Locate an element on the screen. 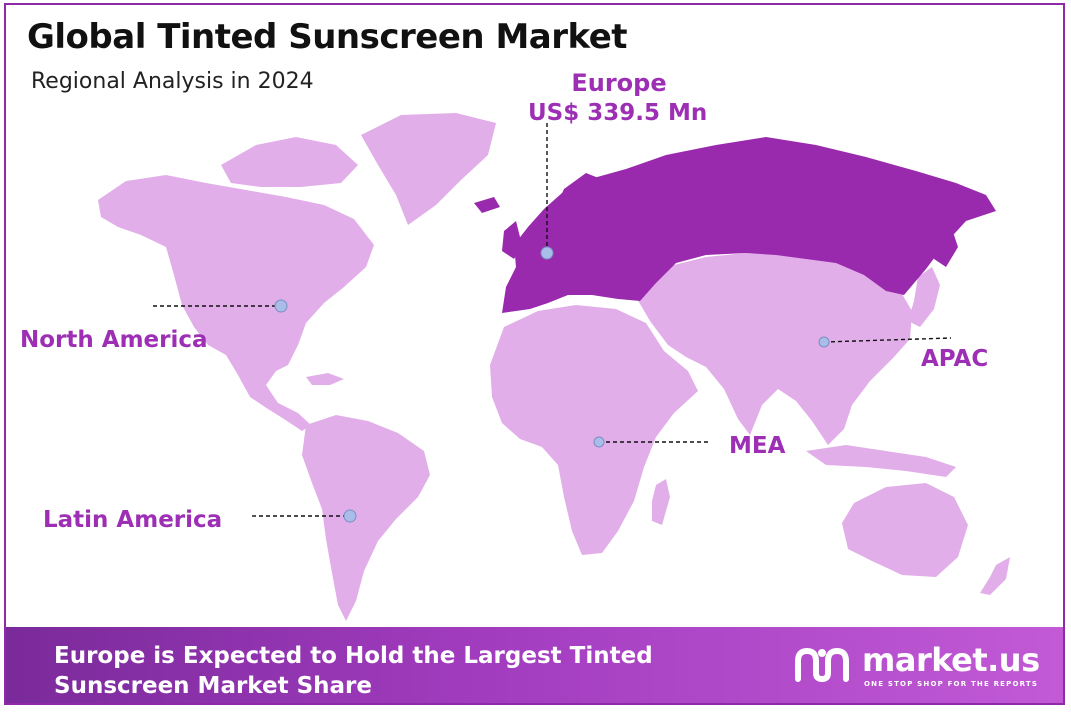 Image resolution: width=1071 pixels, height=712 pixels. region-north-america is located at coordinates (236, 303).